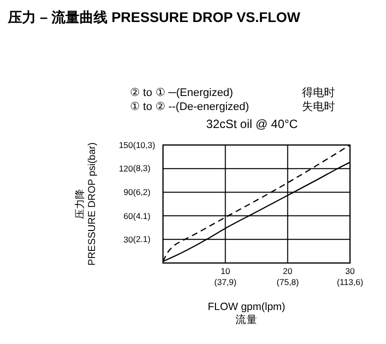 The height and width of the screenshot is (344, 386). I want to click on x2-tick-label: (113,6), so click(350, 282).